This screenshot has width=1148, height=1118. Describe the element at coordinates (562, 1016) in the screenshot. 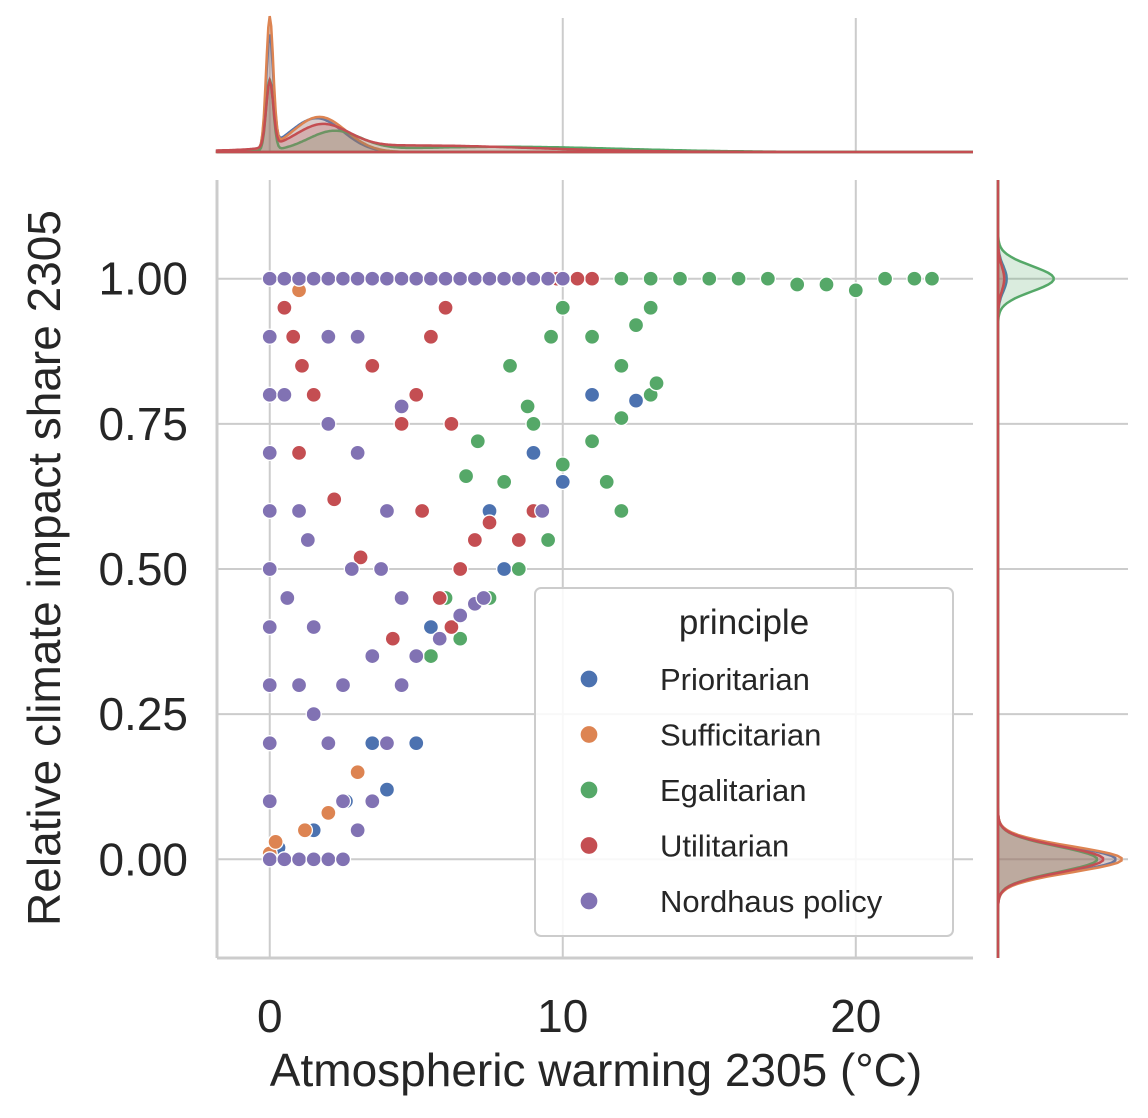

I see `x-tick-label: 10` at that location.